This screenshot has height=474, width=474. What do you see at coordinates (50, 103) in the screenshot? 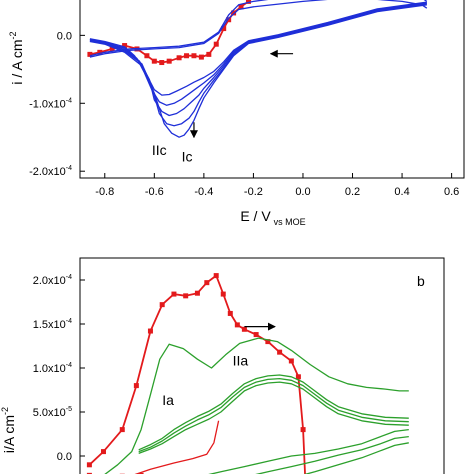
I see `y-tick-label-a-1: -1.0x10⁻⁴` at bounding box center [50, 103].